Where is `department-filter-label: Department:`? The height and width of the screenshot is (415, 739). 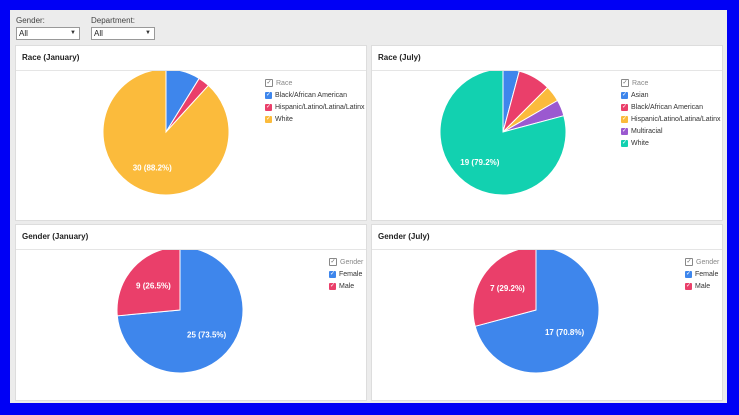 department-filter-label: Department: is located at coordinates (113, 20).